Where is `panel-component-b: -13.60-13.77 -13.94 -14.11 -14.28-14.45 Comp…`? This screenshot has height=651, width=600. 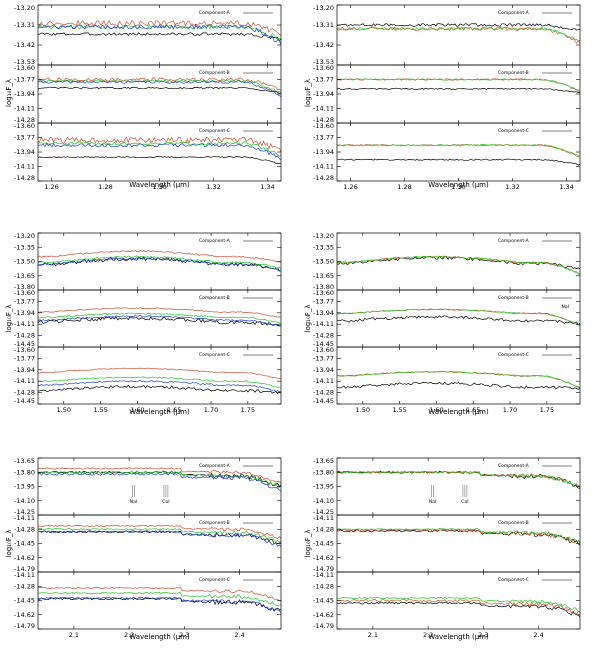
panel-component-b: -13.60-13.77 -13.94 -14.11 -14.28-14.45 Comp… is located at coordinates (447, 318).